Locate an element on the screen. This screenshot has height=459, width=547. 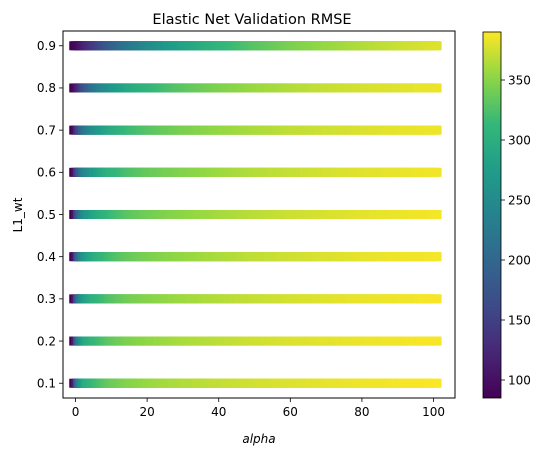
colorbar-tick-label: 250 is located at coordinates (519, 200).